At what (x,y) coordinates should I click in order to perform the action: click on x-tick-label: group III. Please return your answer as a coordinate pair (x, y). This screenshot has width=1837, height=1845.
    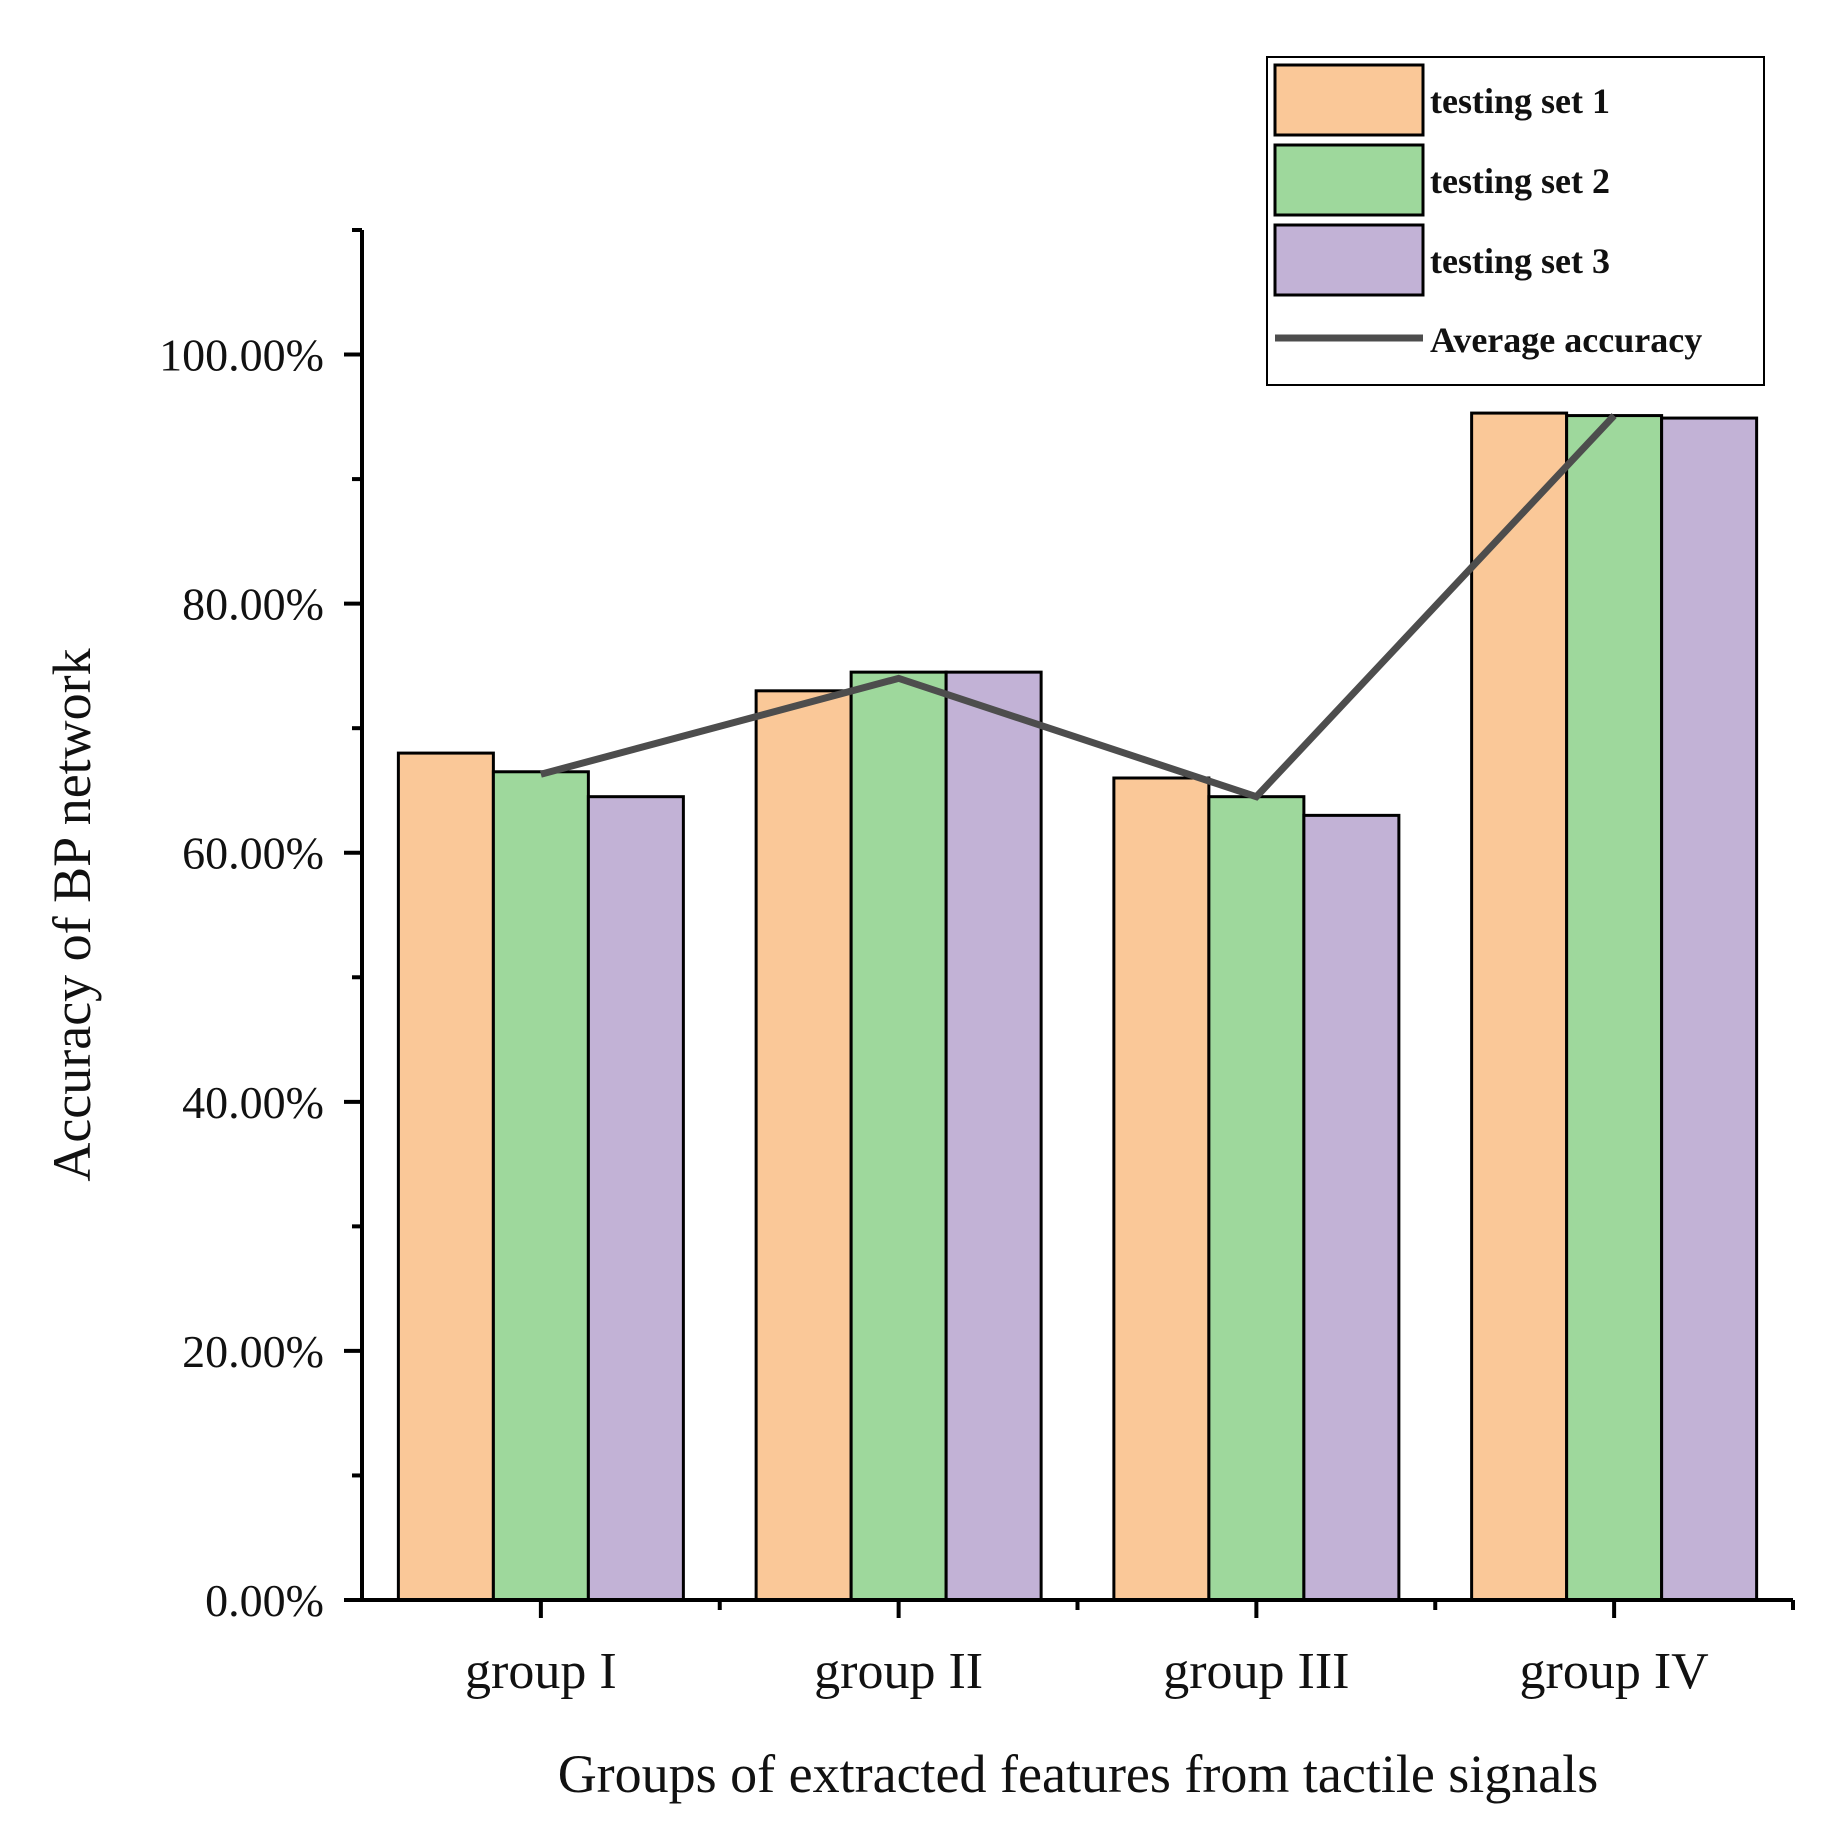
    Looking at the image, I should click on (1256, 1671).